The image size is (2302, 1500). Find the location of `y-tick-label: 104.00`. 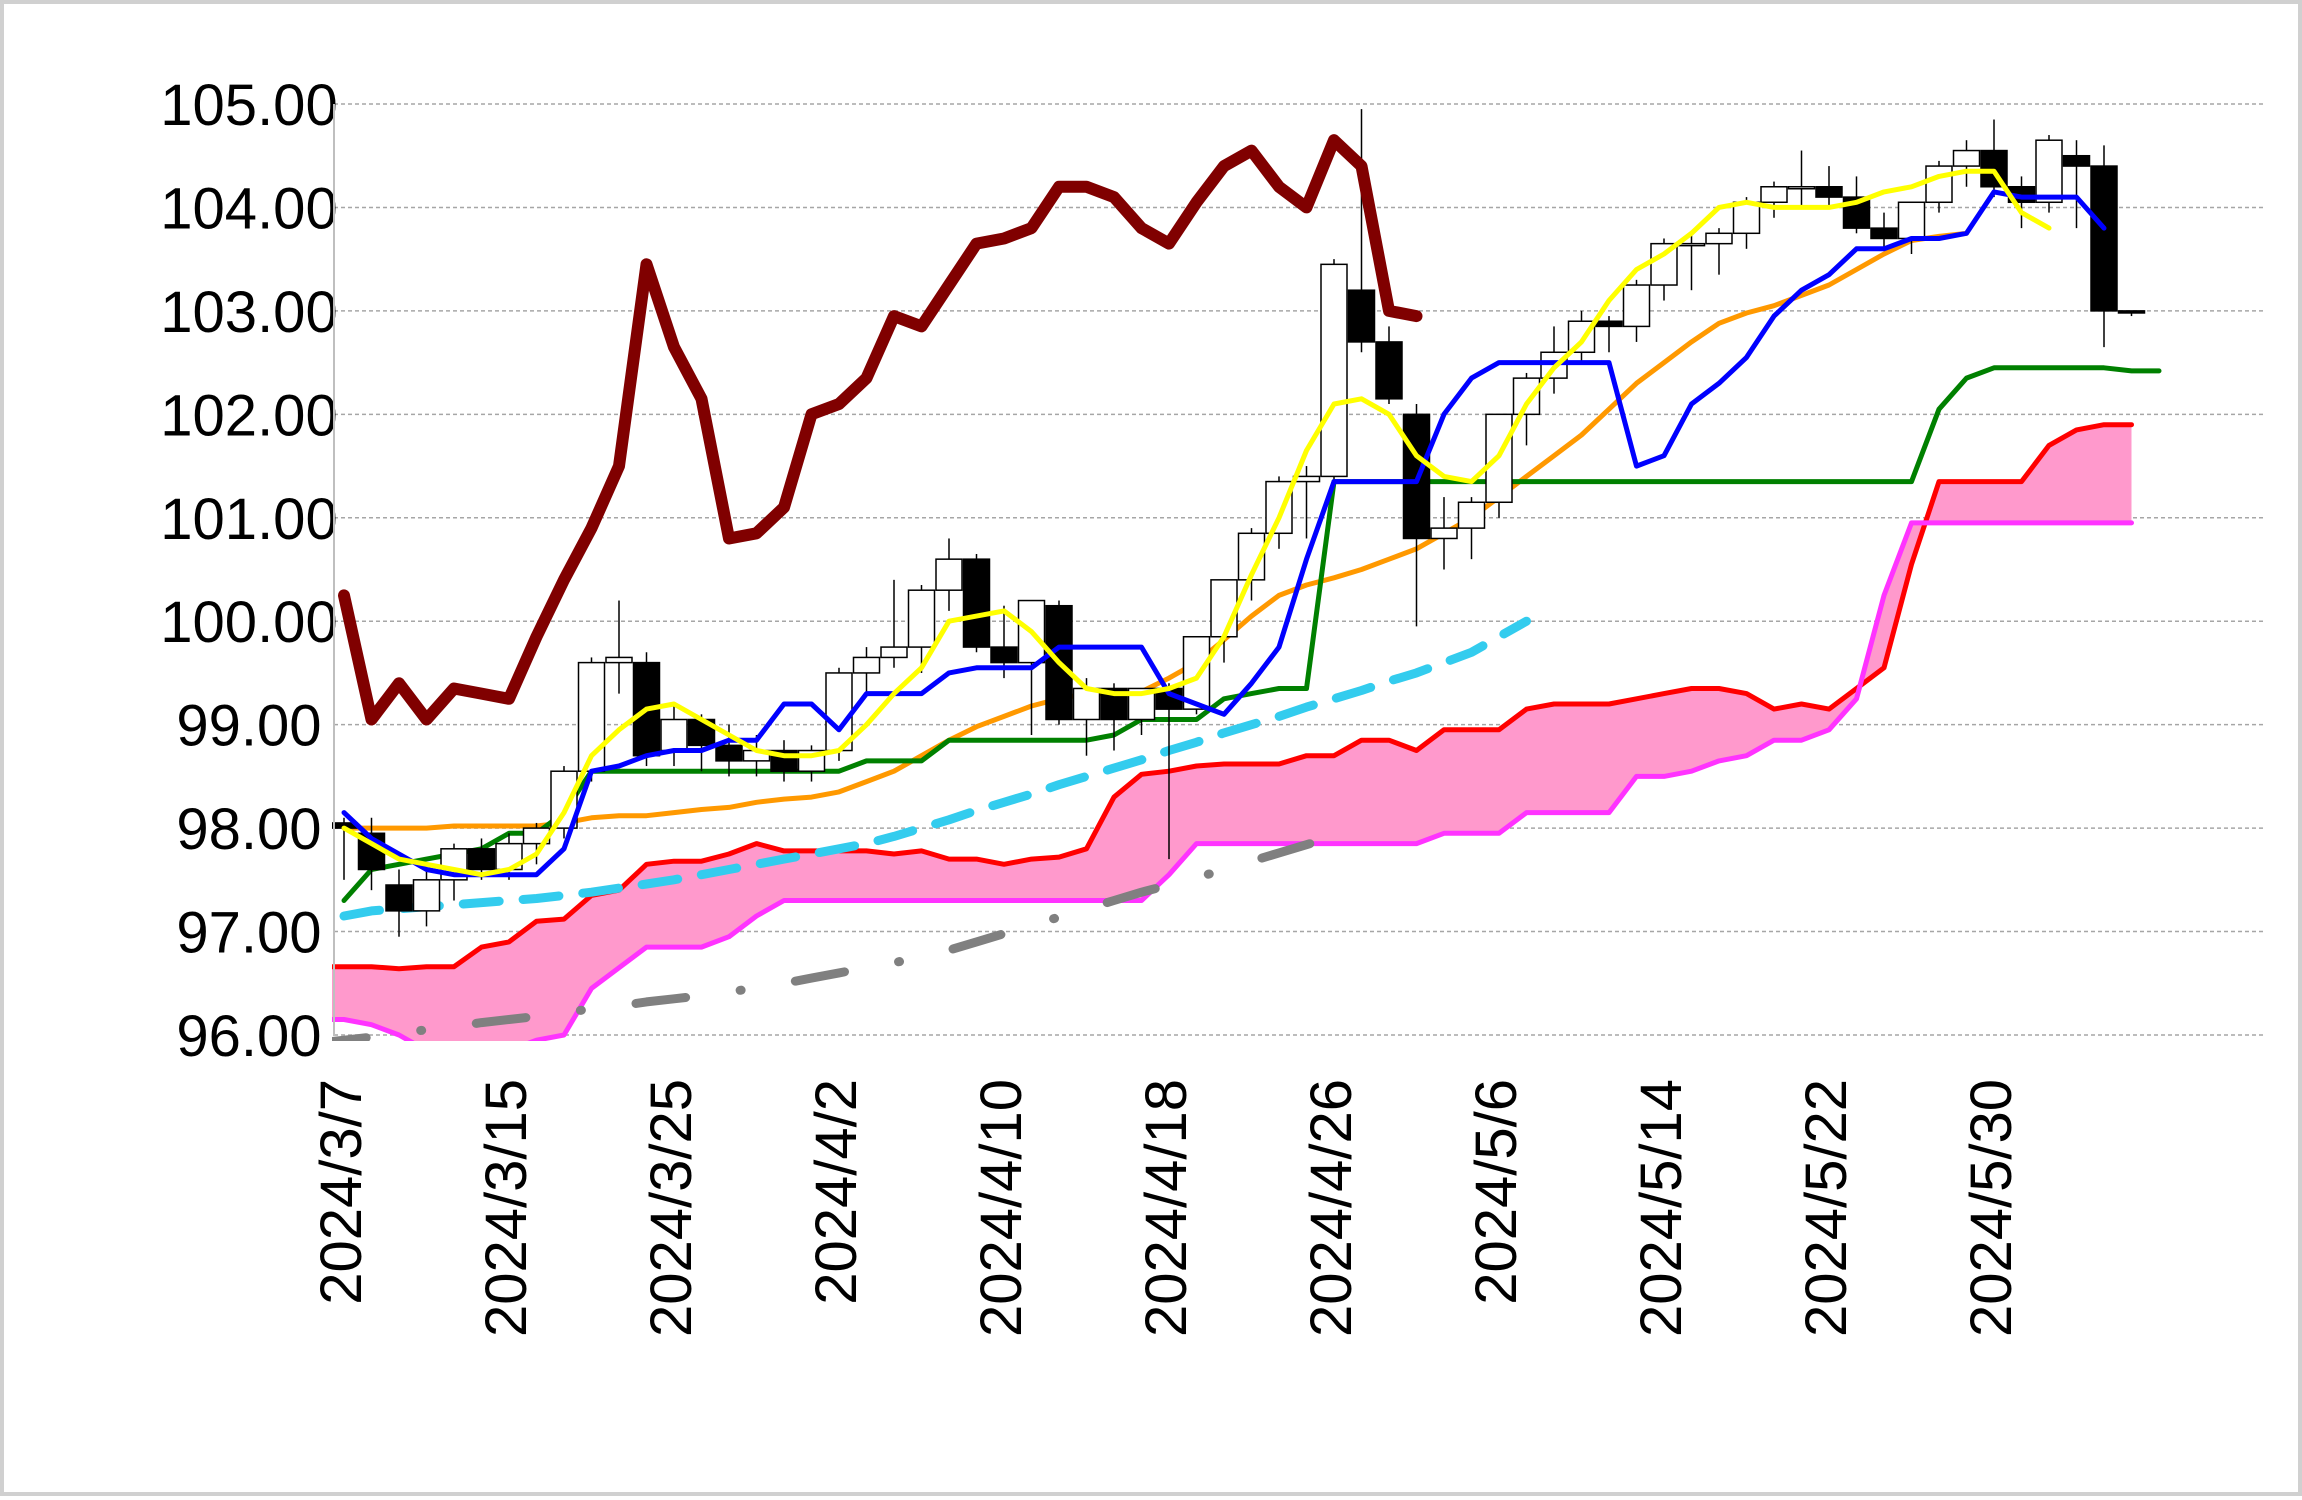

y-tick-label: 104.00 is located at coordinates (248, 208).